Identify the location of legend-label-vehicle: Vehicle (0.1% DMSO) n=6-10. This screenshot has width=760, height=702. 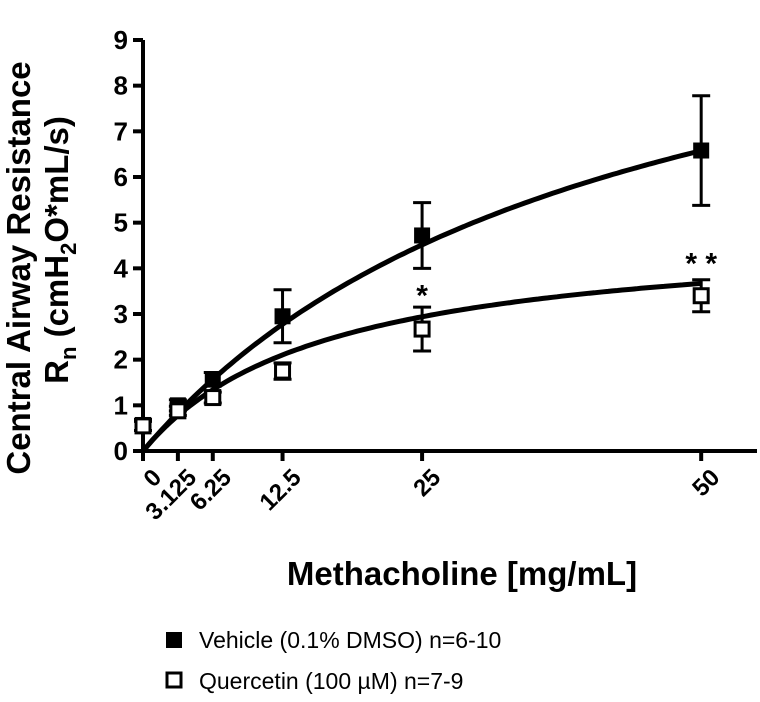
(350, 640).